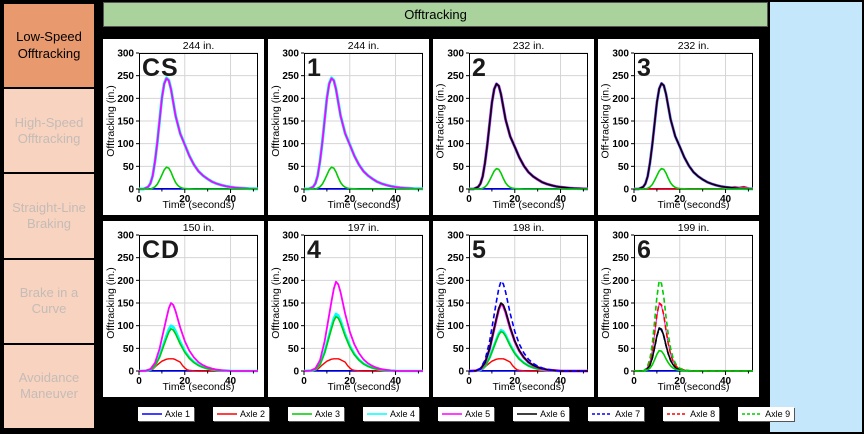  What do you see at coordinates (479, 250) in the screenshot?
I see `vehicle-unit-label: 5` at bounding box center [479, 250].